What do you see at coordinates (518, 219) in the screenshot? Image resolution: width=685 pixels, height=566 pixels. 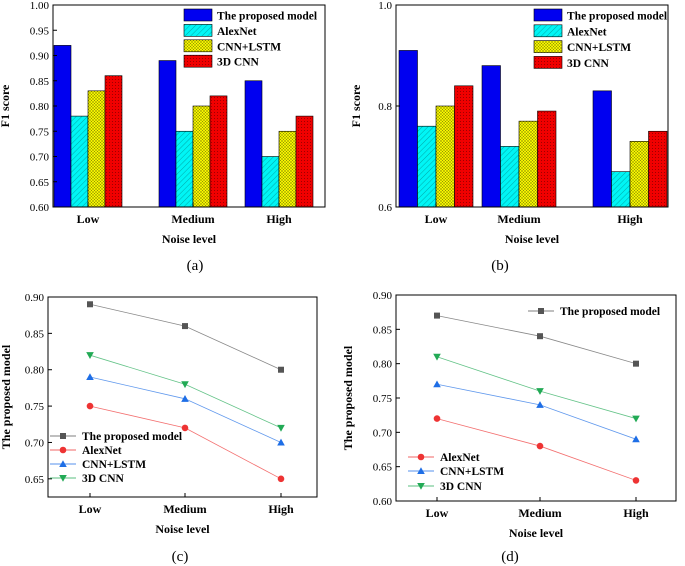 I see `x-tick-label-b: Medium` at bounding box center [518, 219].